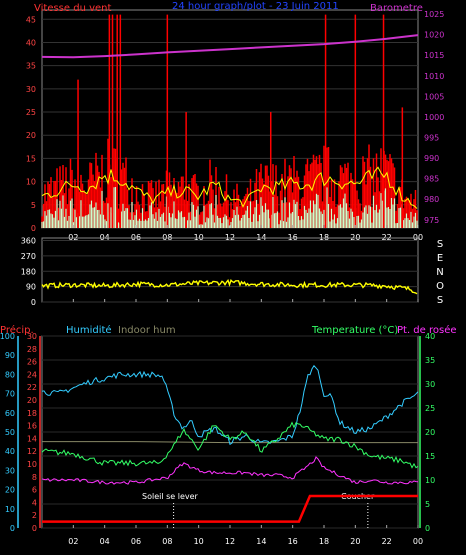  What do you see at coordinates (430, 408) in the screenshot?
I see `temp-tick-label: 25` at bounding box center [430, 408].